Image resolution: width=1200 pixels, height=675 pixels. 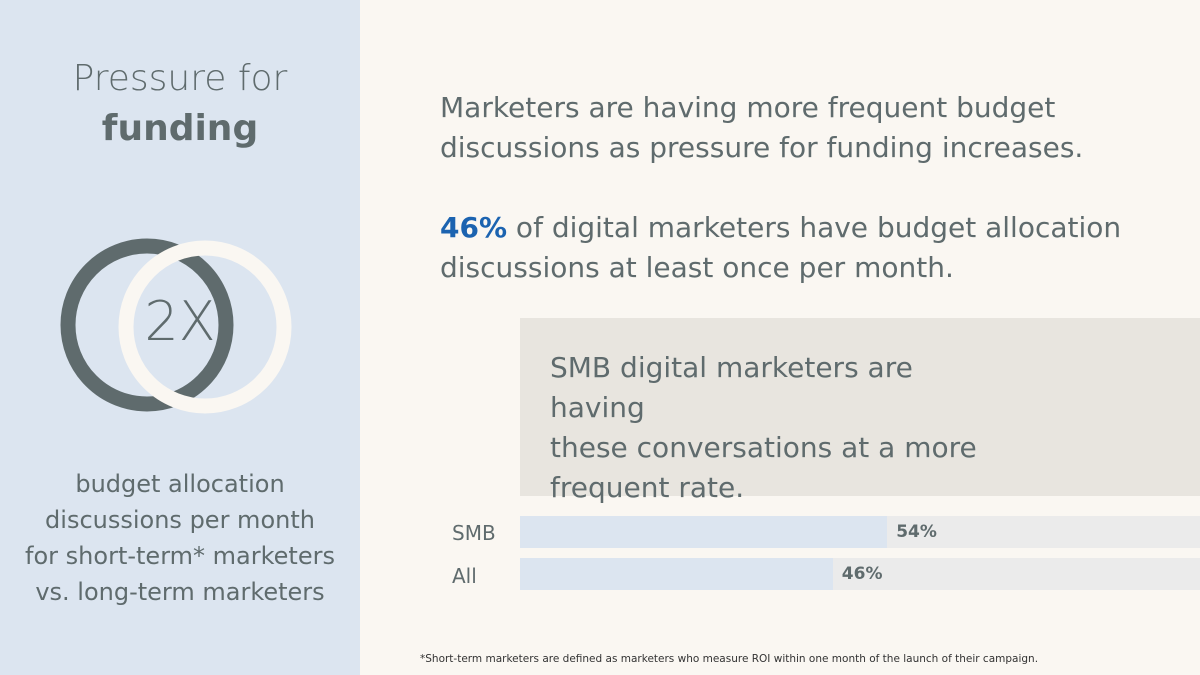 What do you see at coordinates (731, 387) in the screenshot?
I see `callout-line: SMB digital marketers are having` at bounding box center [731, 387].